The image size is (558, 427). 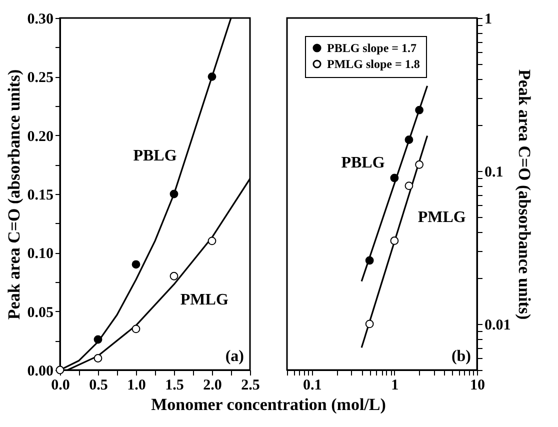 I want to click on y-tick-label: 0.30, so click(x=40, y=20).